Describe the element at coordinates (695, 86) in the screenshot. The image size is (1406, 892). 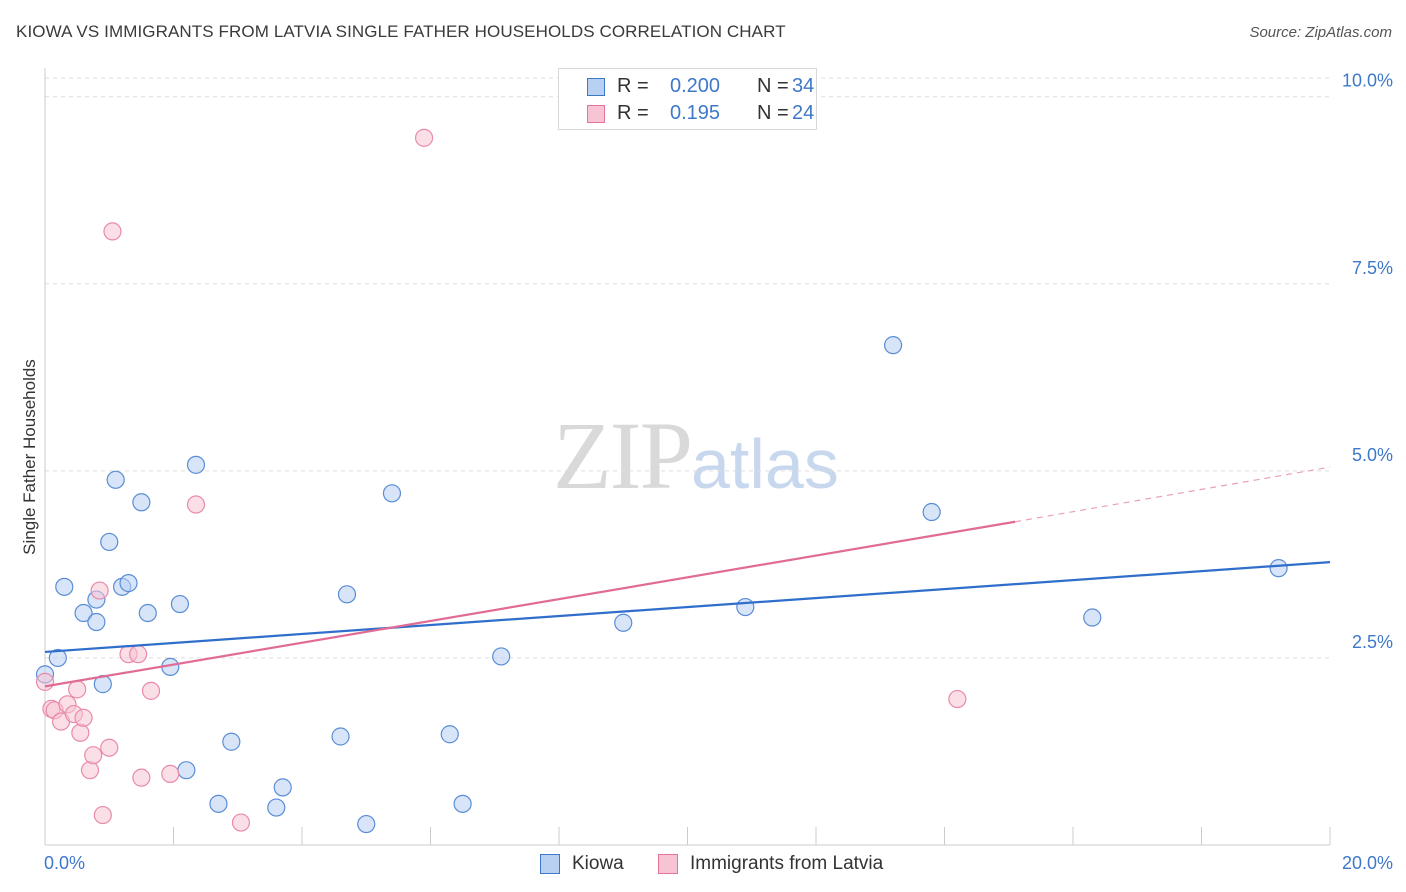
I see `legend-r-value: 0.200` at that location.